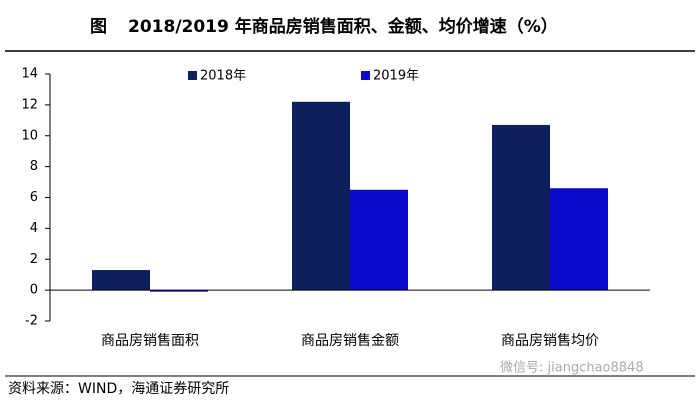  I want to click on chart-title: 2018/2019 年商品房销售面积、金额、均价增速（%）, so click(343, 26).